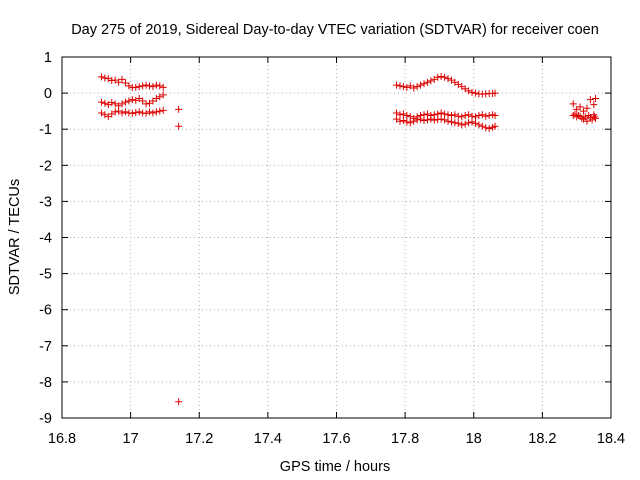 The image size is (640, 480). What do you see at coordinates (45, 166) in the screenshot?
I see `y-tick-label: -2` at bounding box center [45, 166].